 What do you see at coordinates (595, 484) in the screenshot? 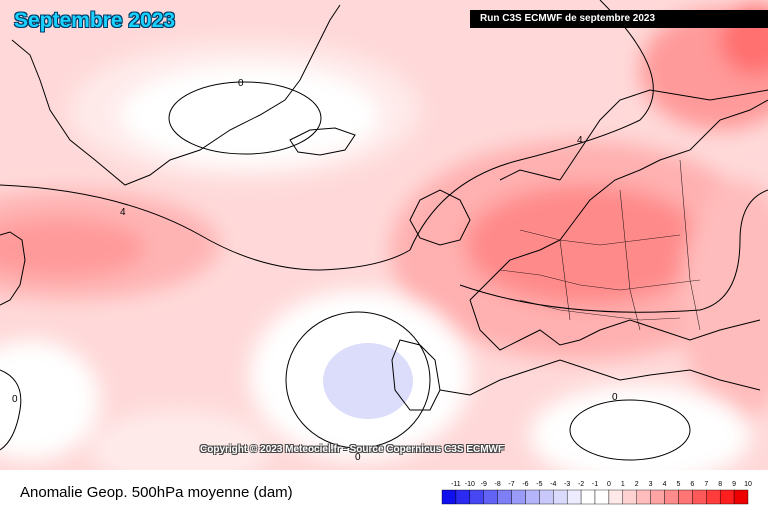
I see `legend-tick: -1` at bounding box center [595, 484].